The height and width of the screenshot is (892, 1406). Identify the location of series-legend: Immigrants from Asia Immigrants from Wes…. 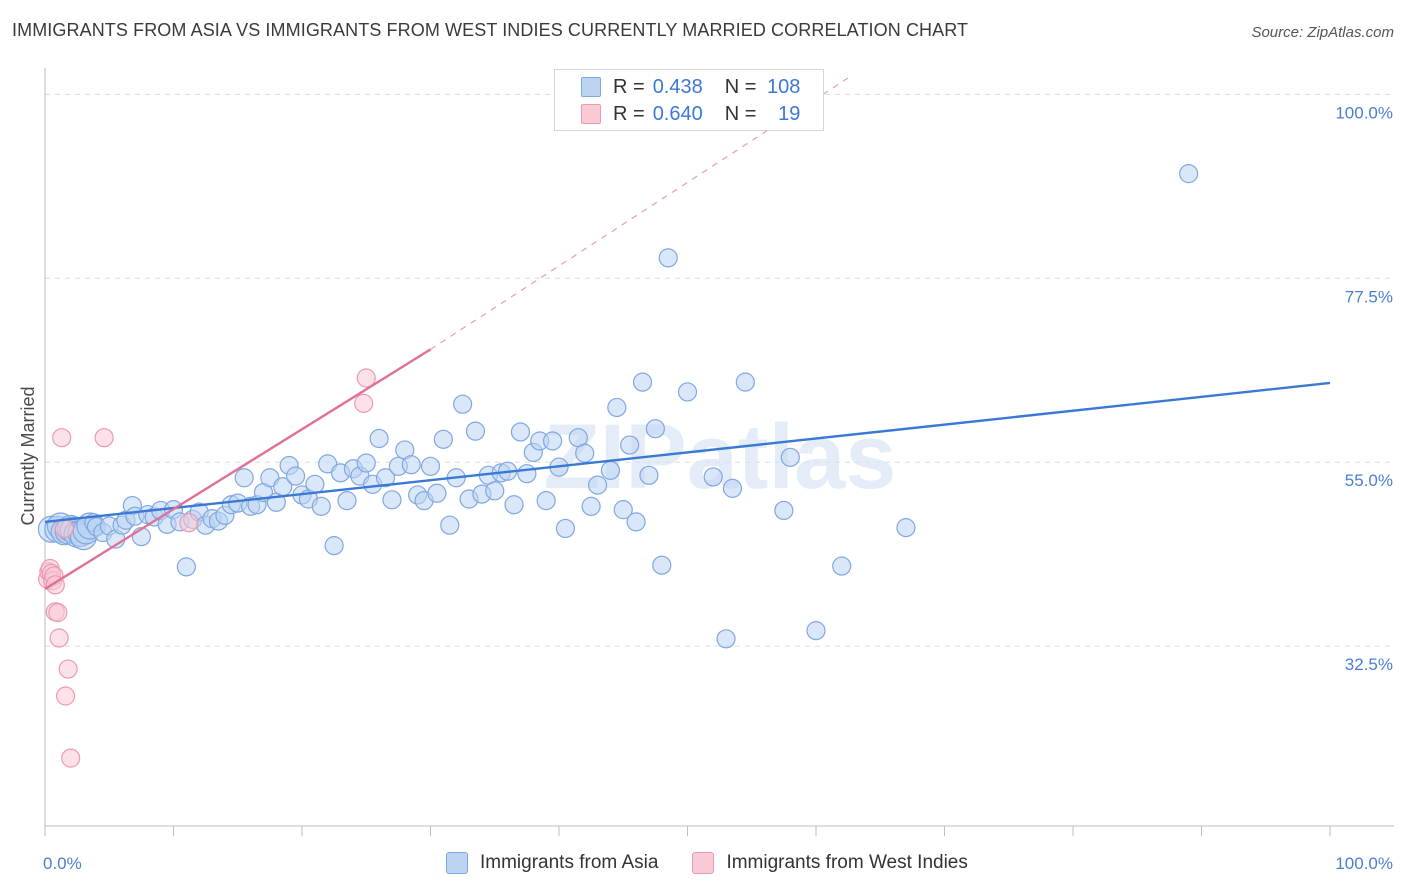
(724, 863).